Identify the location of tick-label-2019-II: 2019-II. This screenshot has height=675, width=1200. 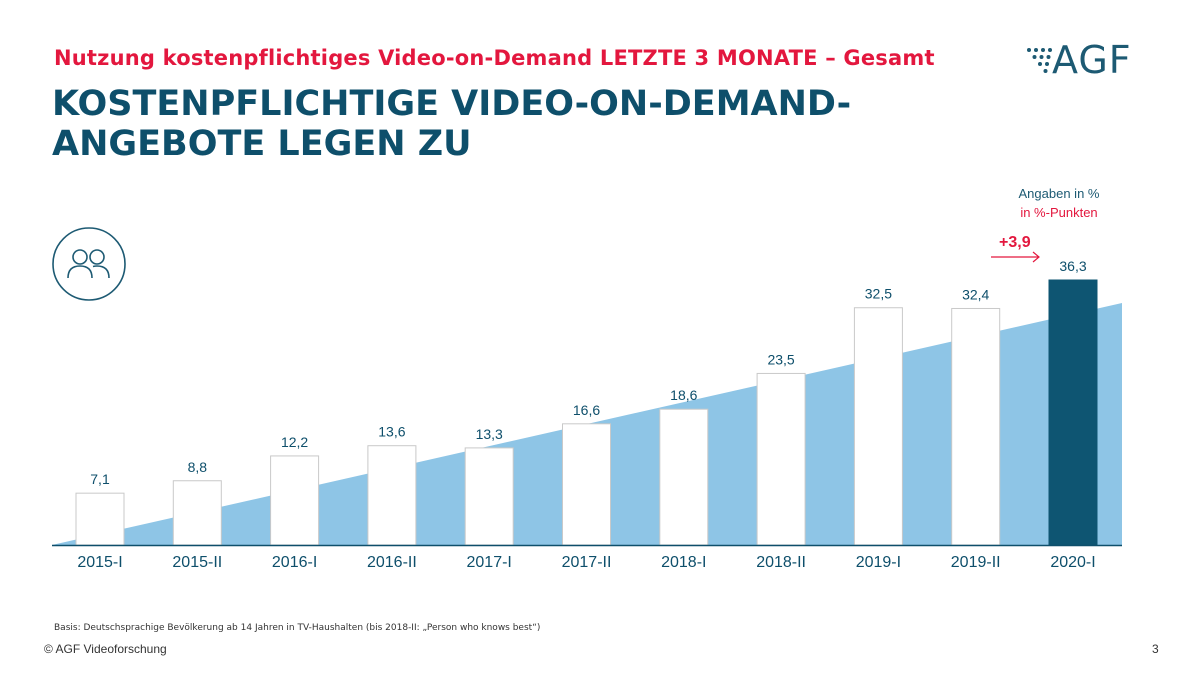
(976, 562).